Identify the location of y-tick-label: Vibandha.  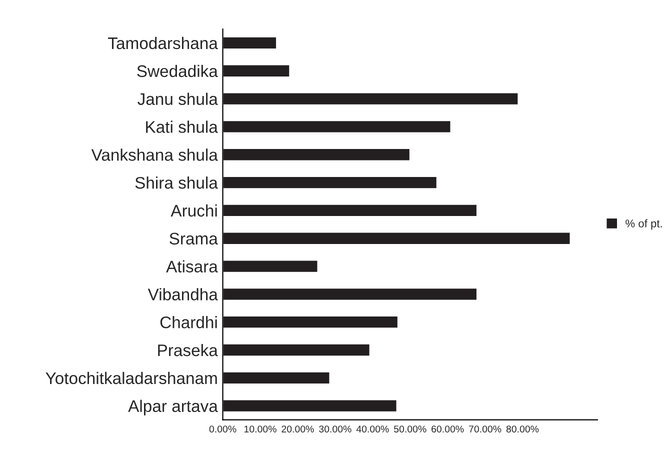
(183, 294).